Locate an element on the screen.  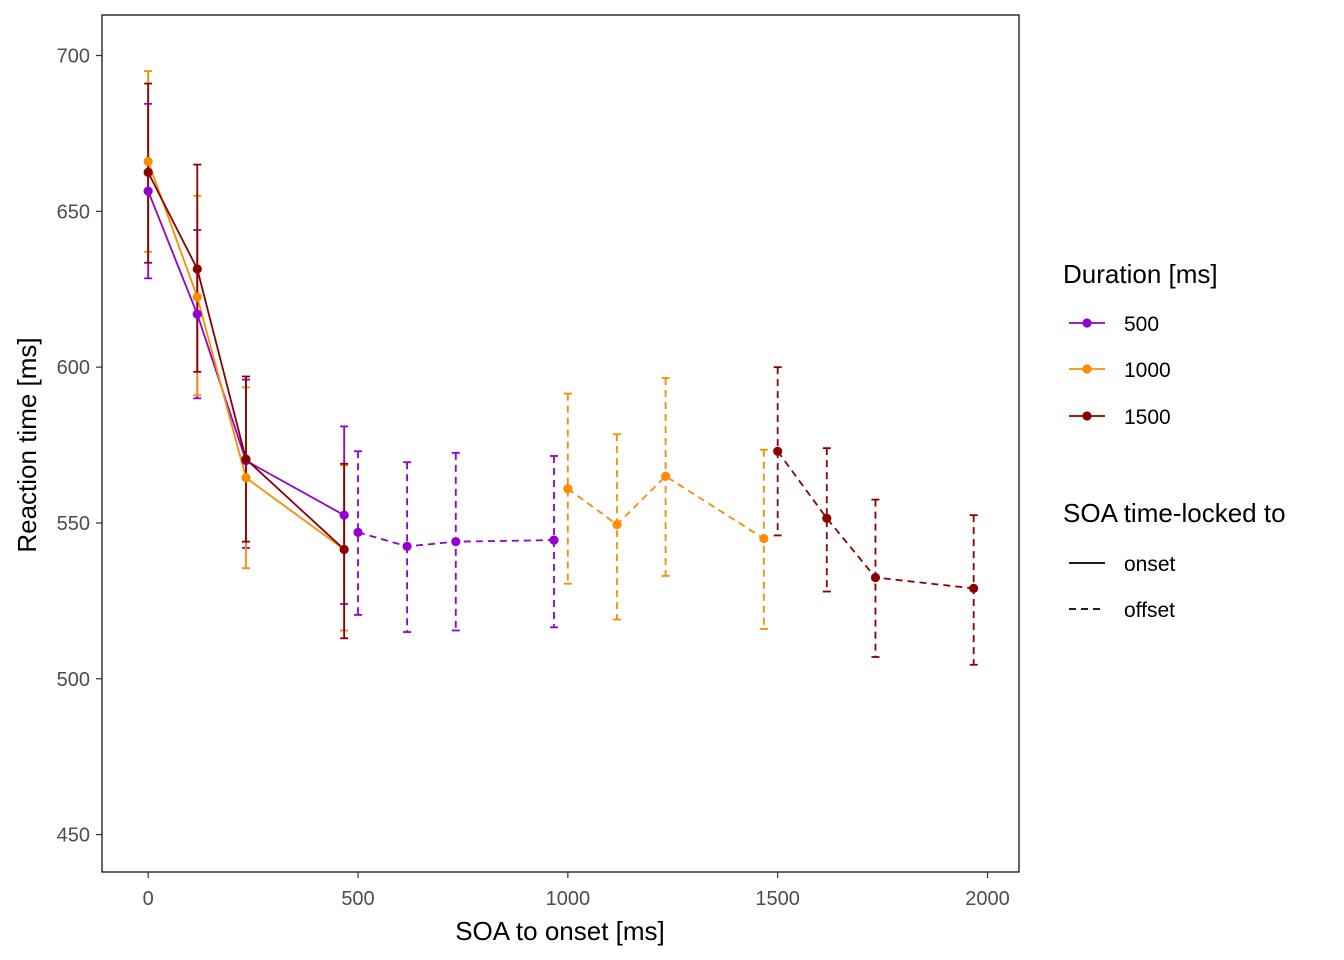
legend-label-1000: 1000 is located at coordinates (1147, 370).